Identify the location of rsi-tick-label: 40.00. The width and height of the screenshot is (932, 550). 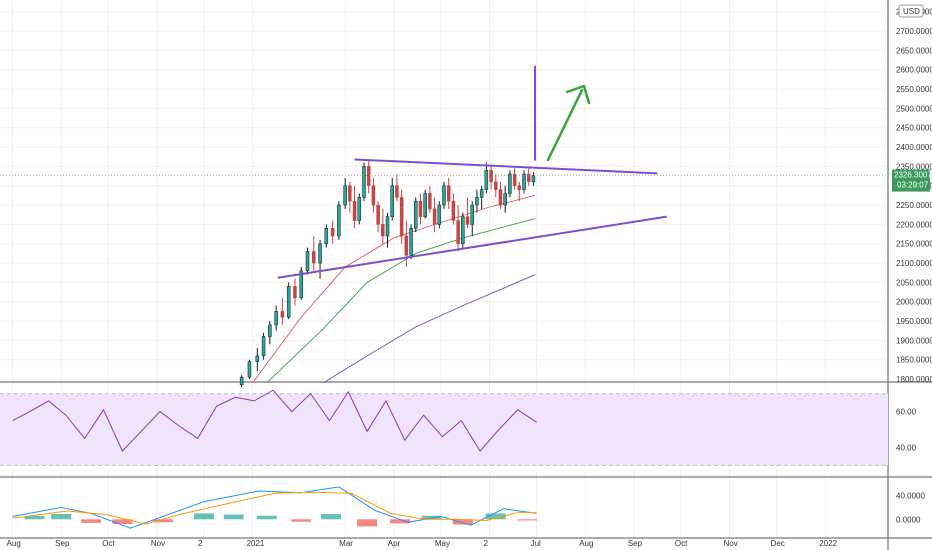
(906, 447).